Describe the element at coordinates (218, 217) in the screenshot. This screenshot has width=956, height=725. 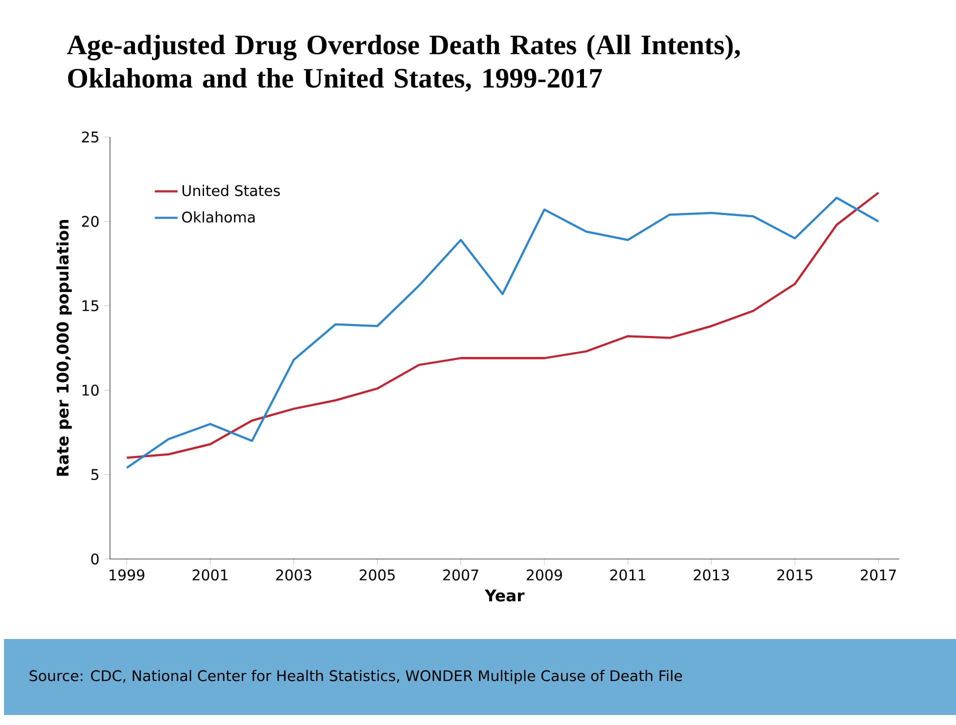
I see `legend-label: Oklahoma` at that location.